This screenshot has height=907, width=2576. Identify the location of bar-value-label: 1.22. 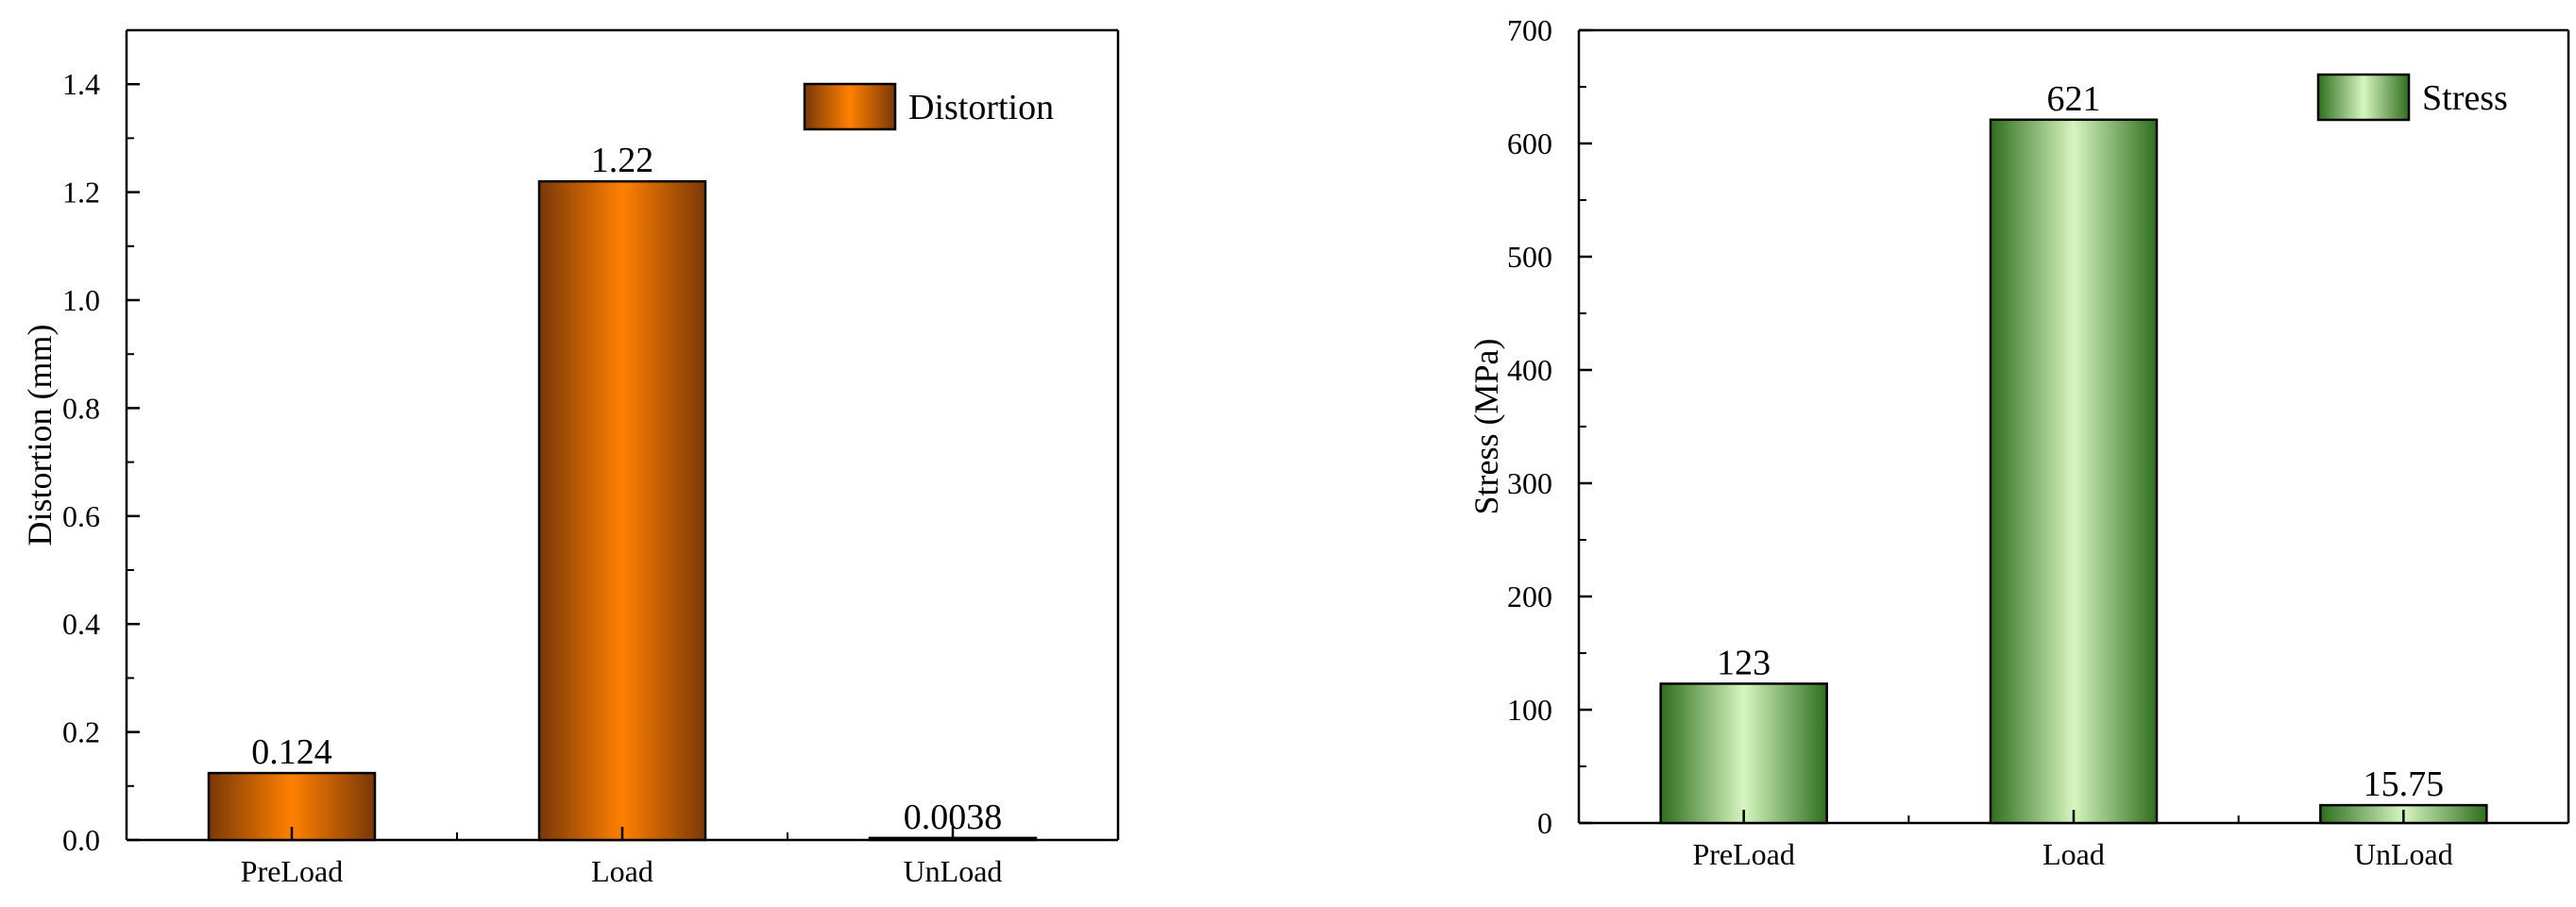
(622, 160).